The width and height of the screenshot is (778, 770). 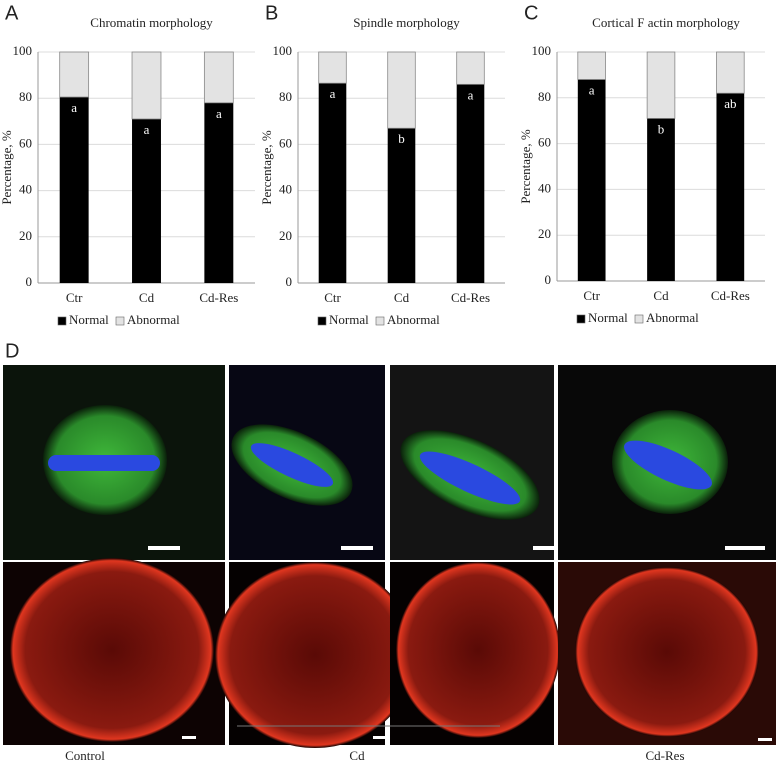 I want to click on bar-label: ab, so click(x=730, y=103).